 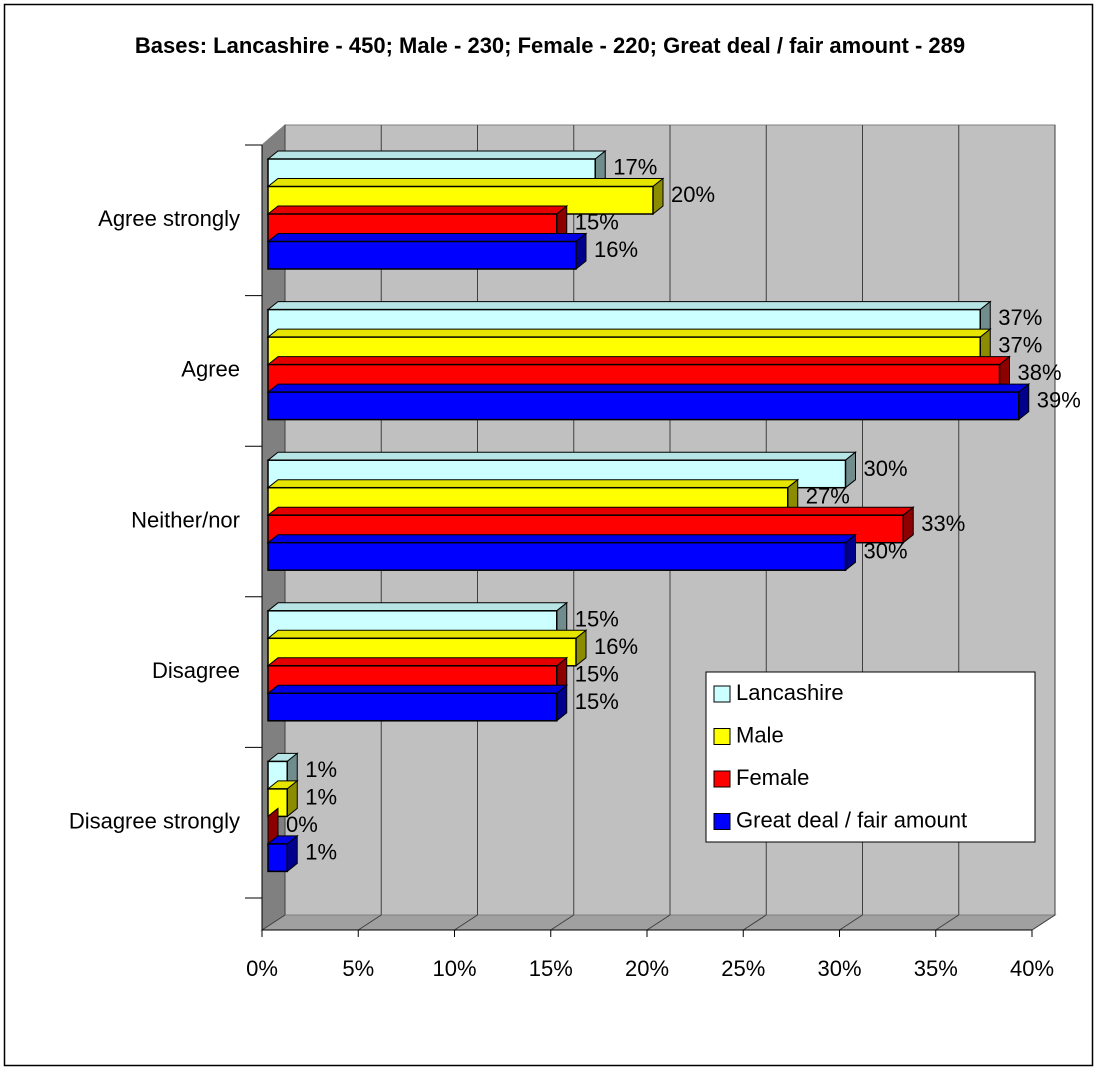 I want to click on x-tick-label: 10%, so click(x=454, y=968).